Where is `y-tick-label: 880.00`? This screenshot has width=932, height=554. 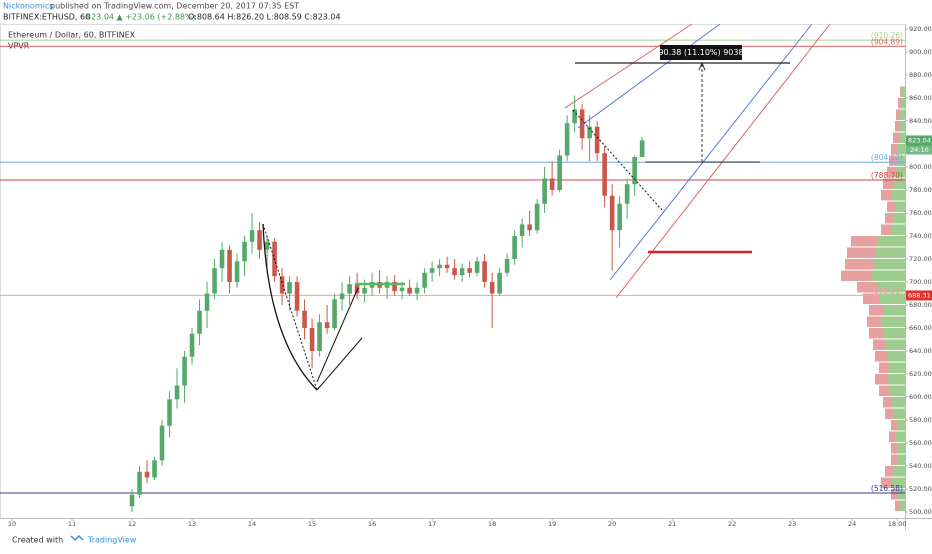 y-tick-label: 880.00 is located at coordinates (920, 75).